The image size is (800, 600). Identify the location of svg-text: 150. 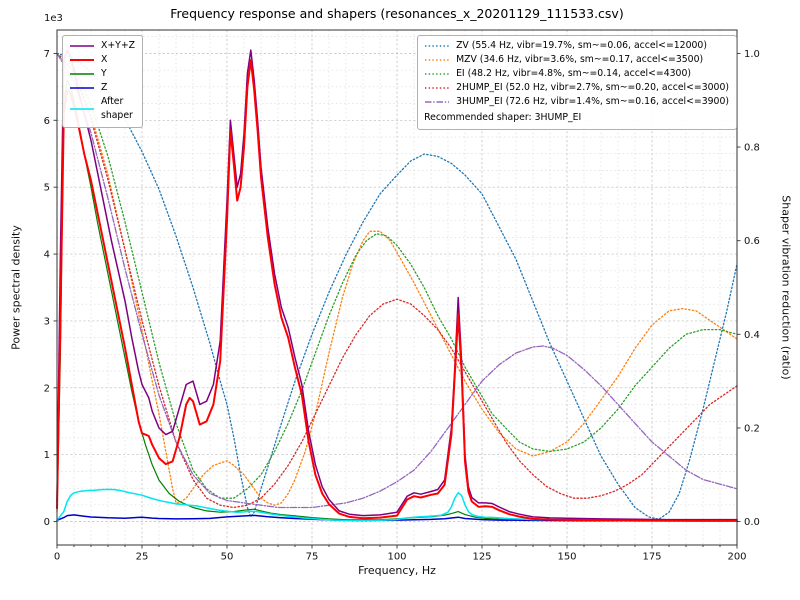
(566, 557).